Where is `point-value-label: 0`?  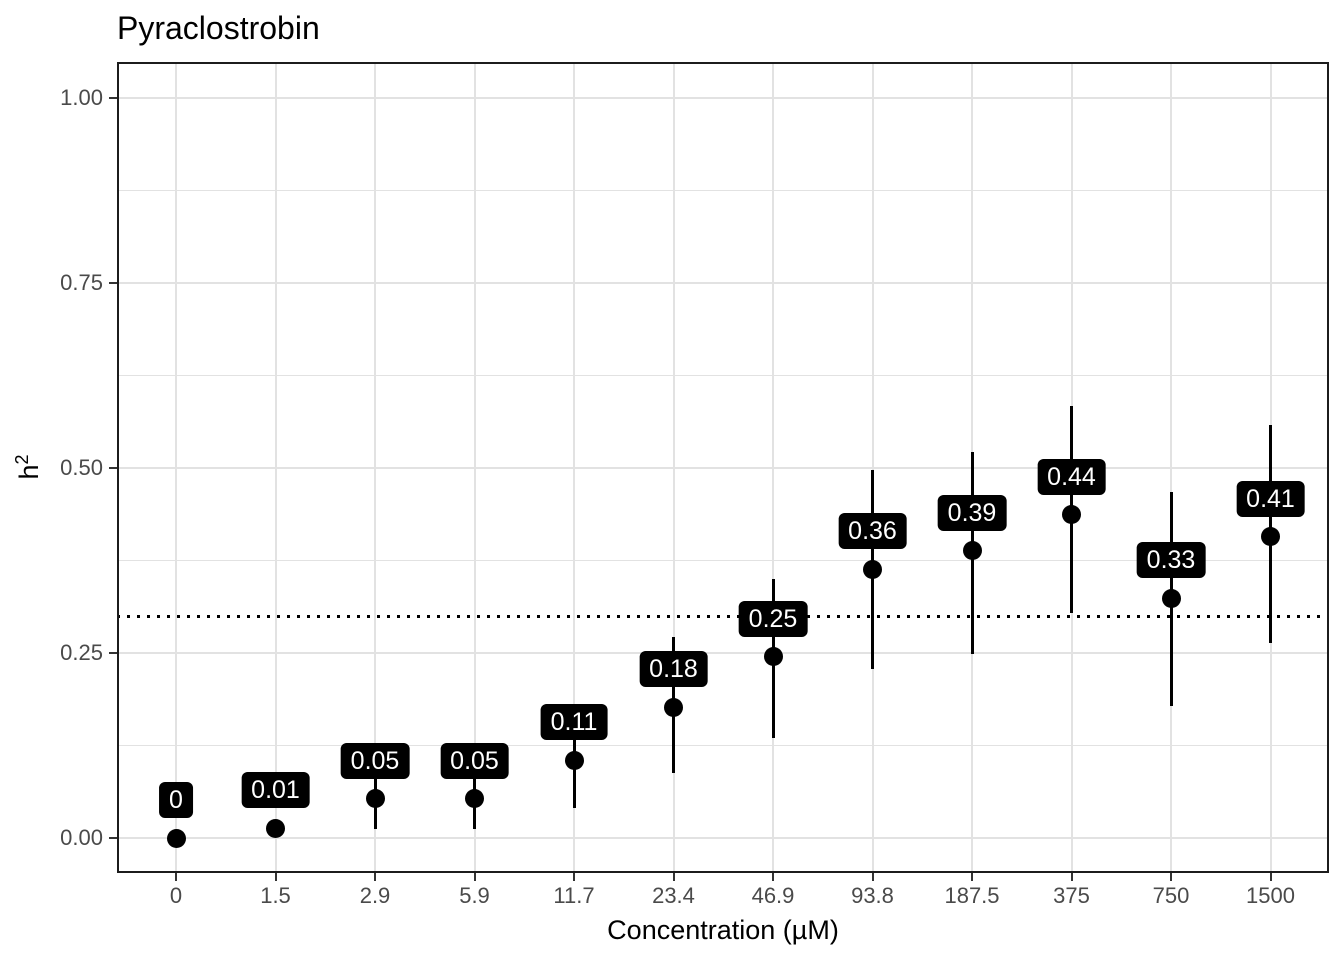
point-value-label: 0 is located at coordinates (176, 800).